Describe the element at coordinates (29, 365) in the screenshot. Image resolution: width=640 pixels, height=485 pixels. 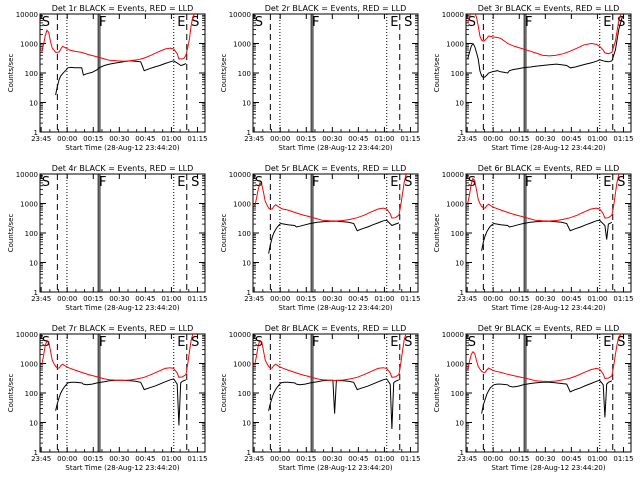
I see `y-tick-label: 1000` at that location.